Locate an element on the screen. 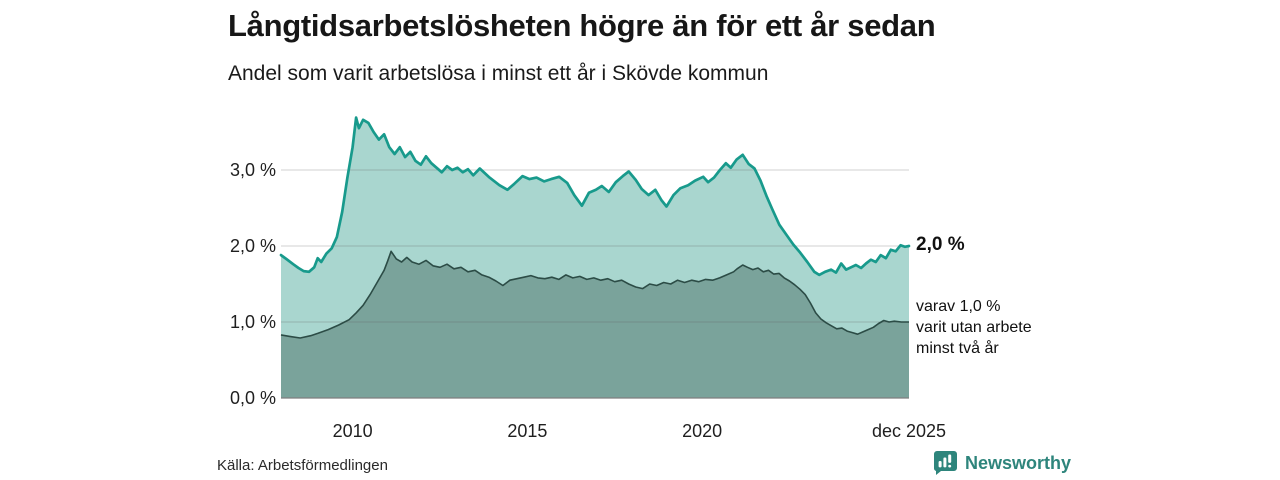 The width and height of the screenshot is (1280, 480). y-tick-label: 2,0 % is located at coordinates (252, 246).